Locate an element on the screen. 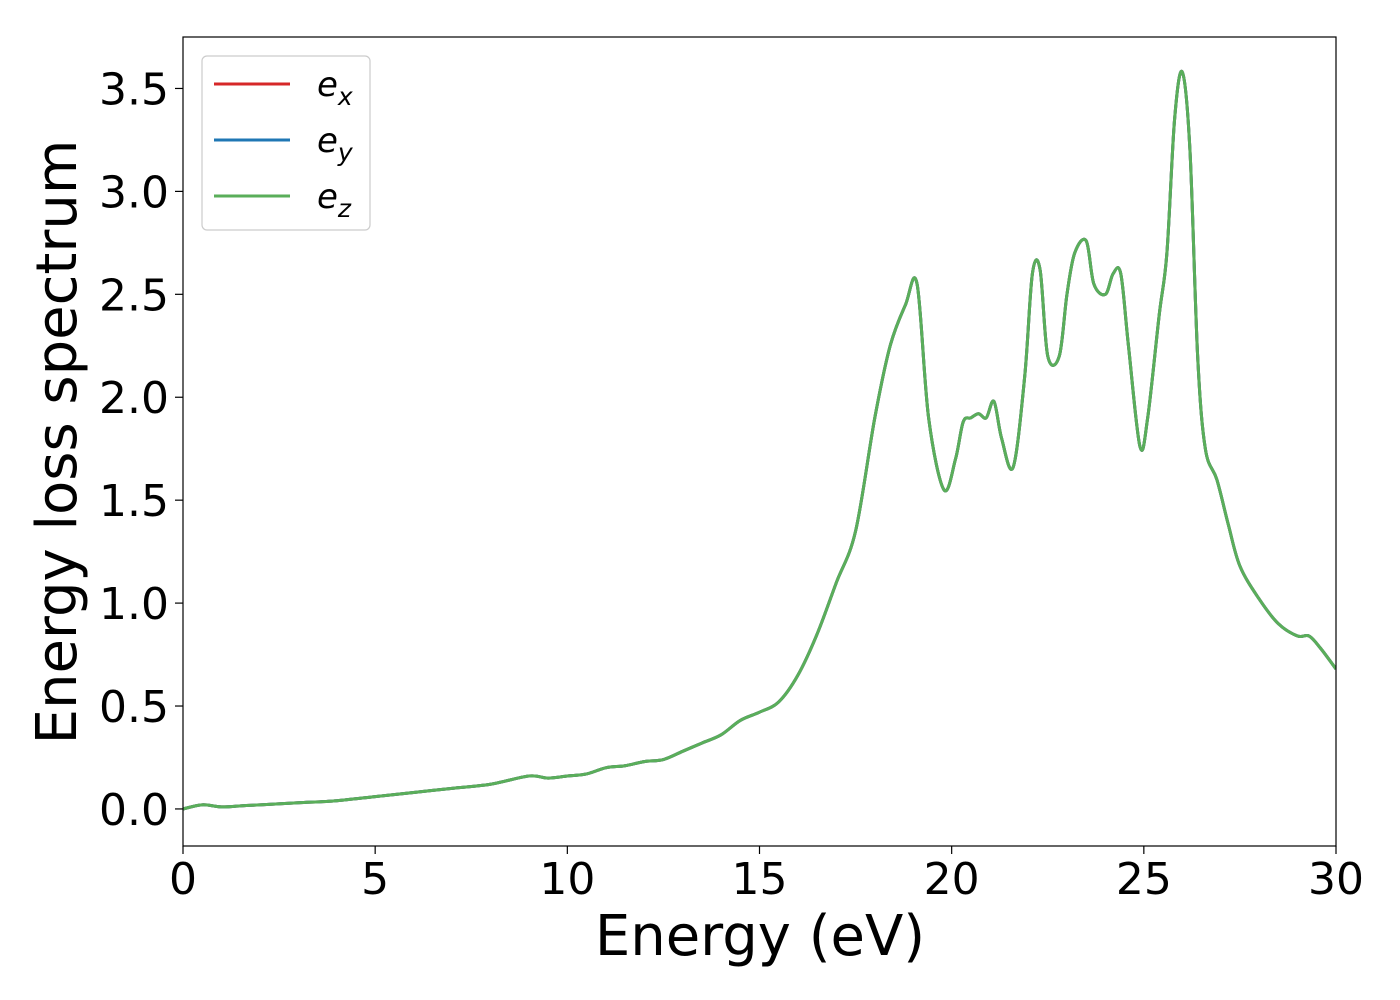  x-tick-label: 30 is located at coordinates (1336, 879).